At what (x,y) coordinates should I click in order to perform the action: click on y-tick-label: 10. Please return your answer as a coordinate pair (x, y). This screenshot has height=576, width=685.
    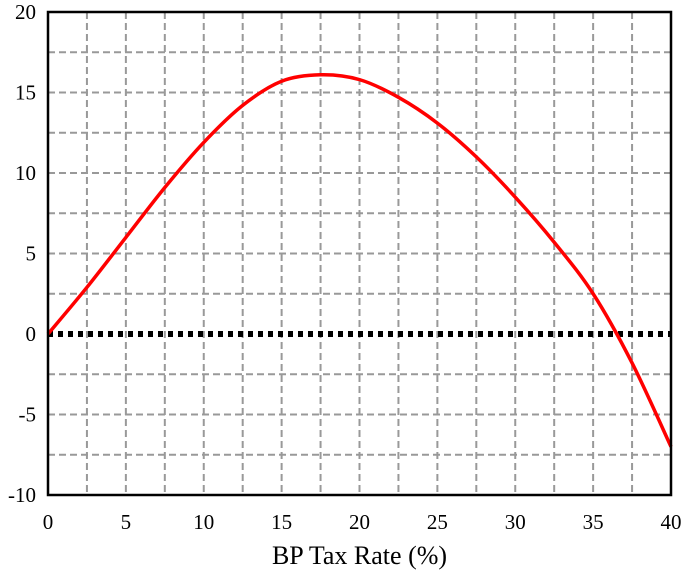
    Looking at the image, I should click on (25, 173).